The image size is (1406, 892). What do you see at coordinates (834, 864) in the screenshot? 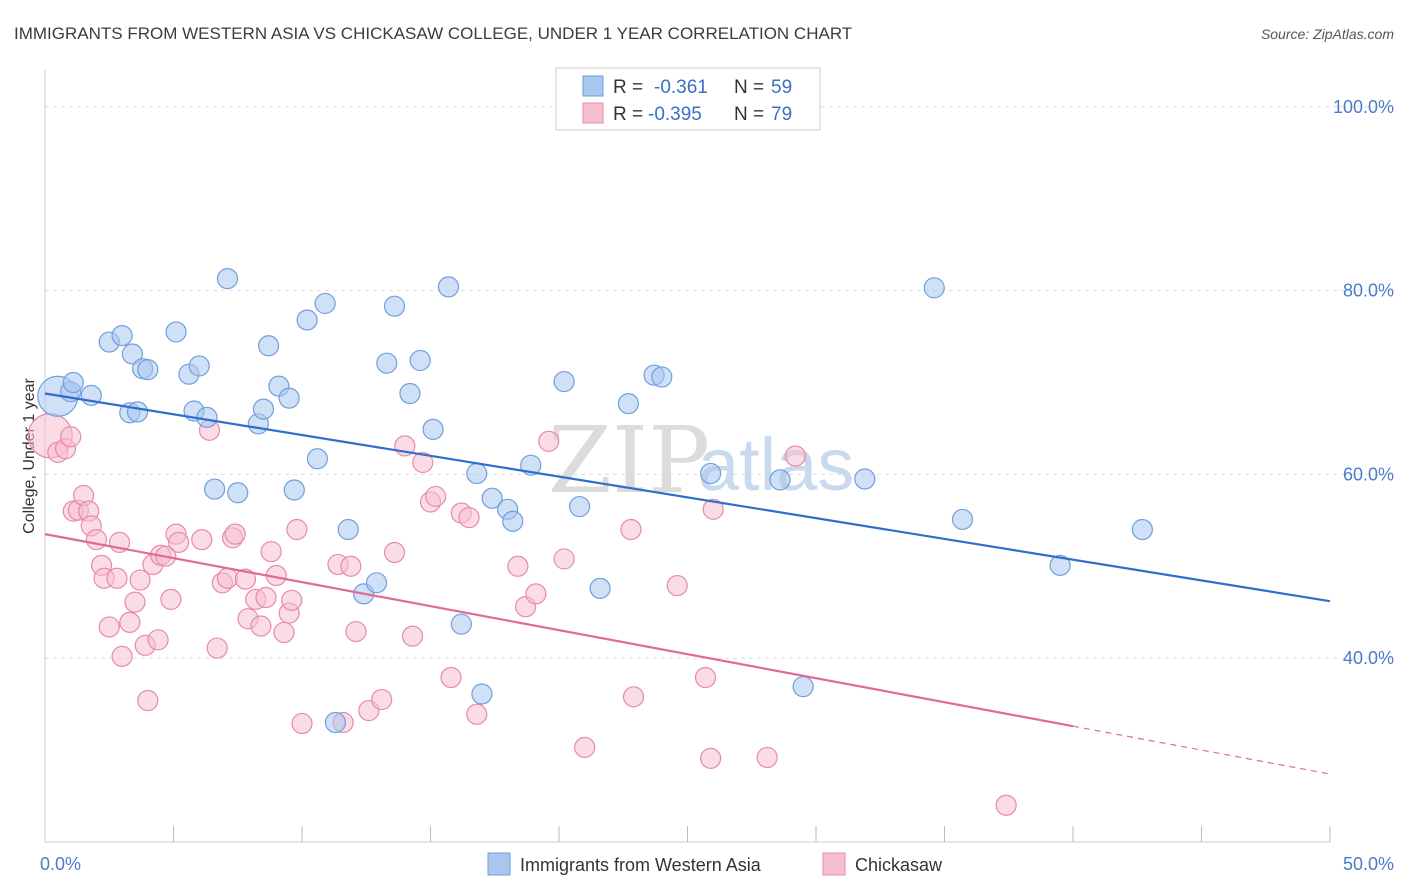
I see `series-legend-swatch-pink` at bounding box center [834, 864].